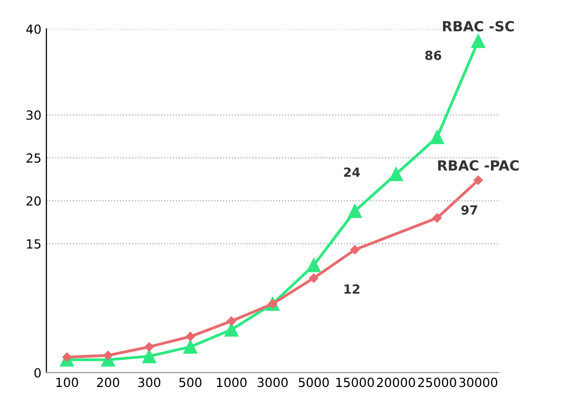  What do you see at coordinates (231, 383) in the screenshot?
I see `x-tick-label: 1000` at bounding box center [231, 383].